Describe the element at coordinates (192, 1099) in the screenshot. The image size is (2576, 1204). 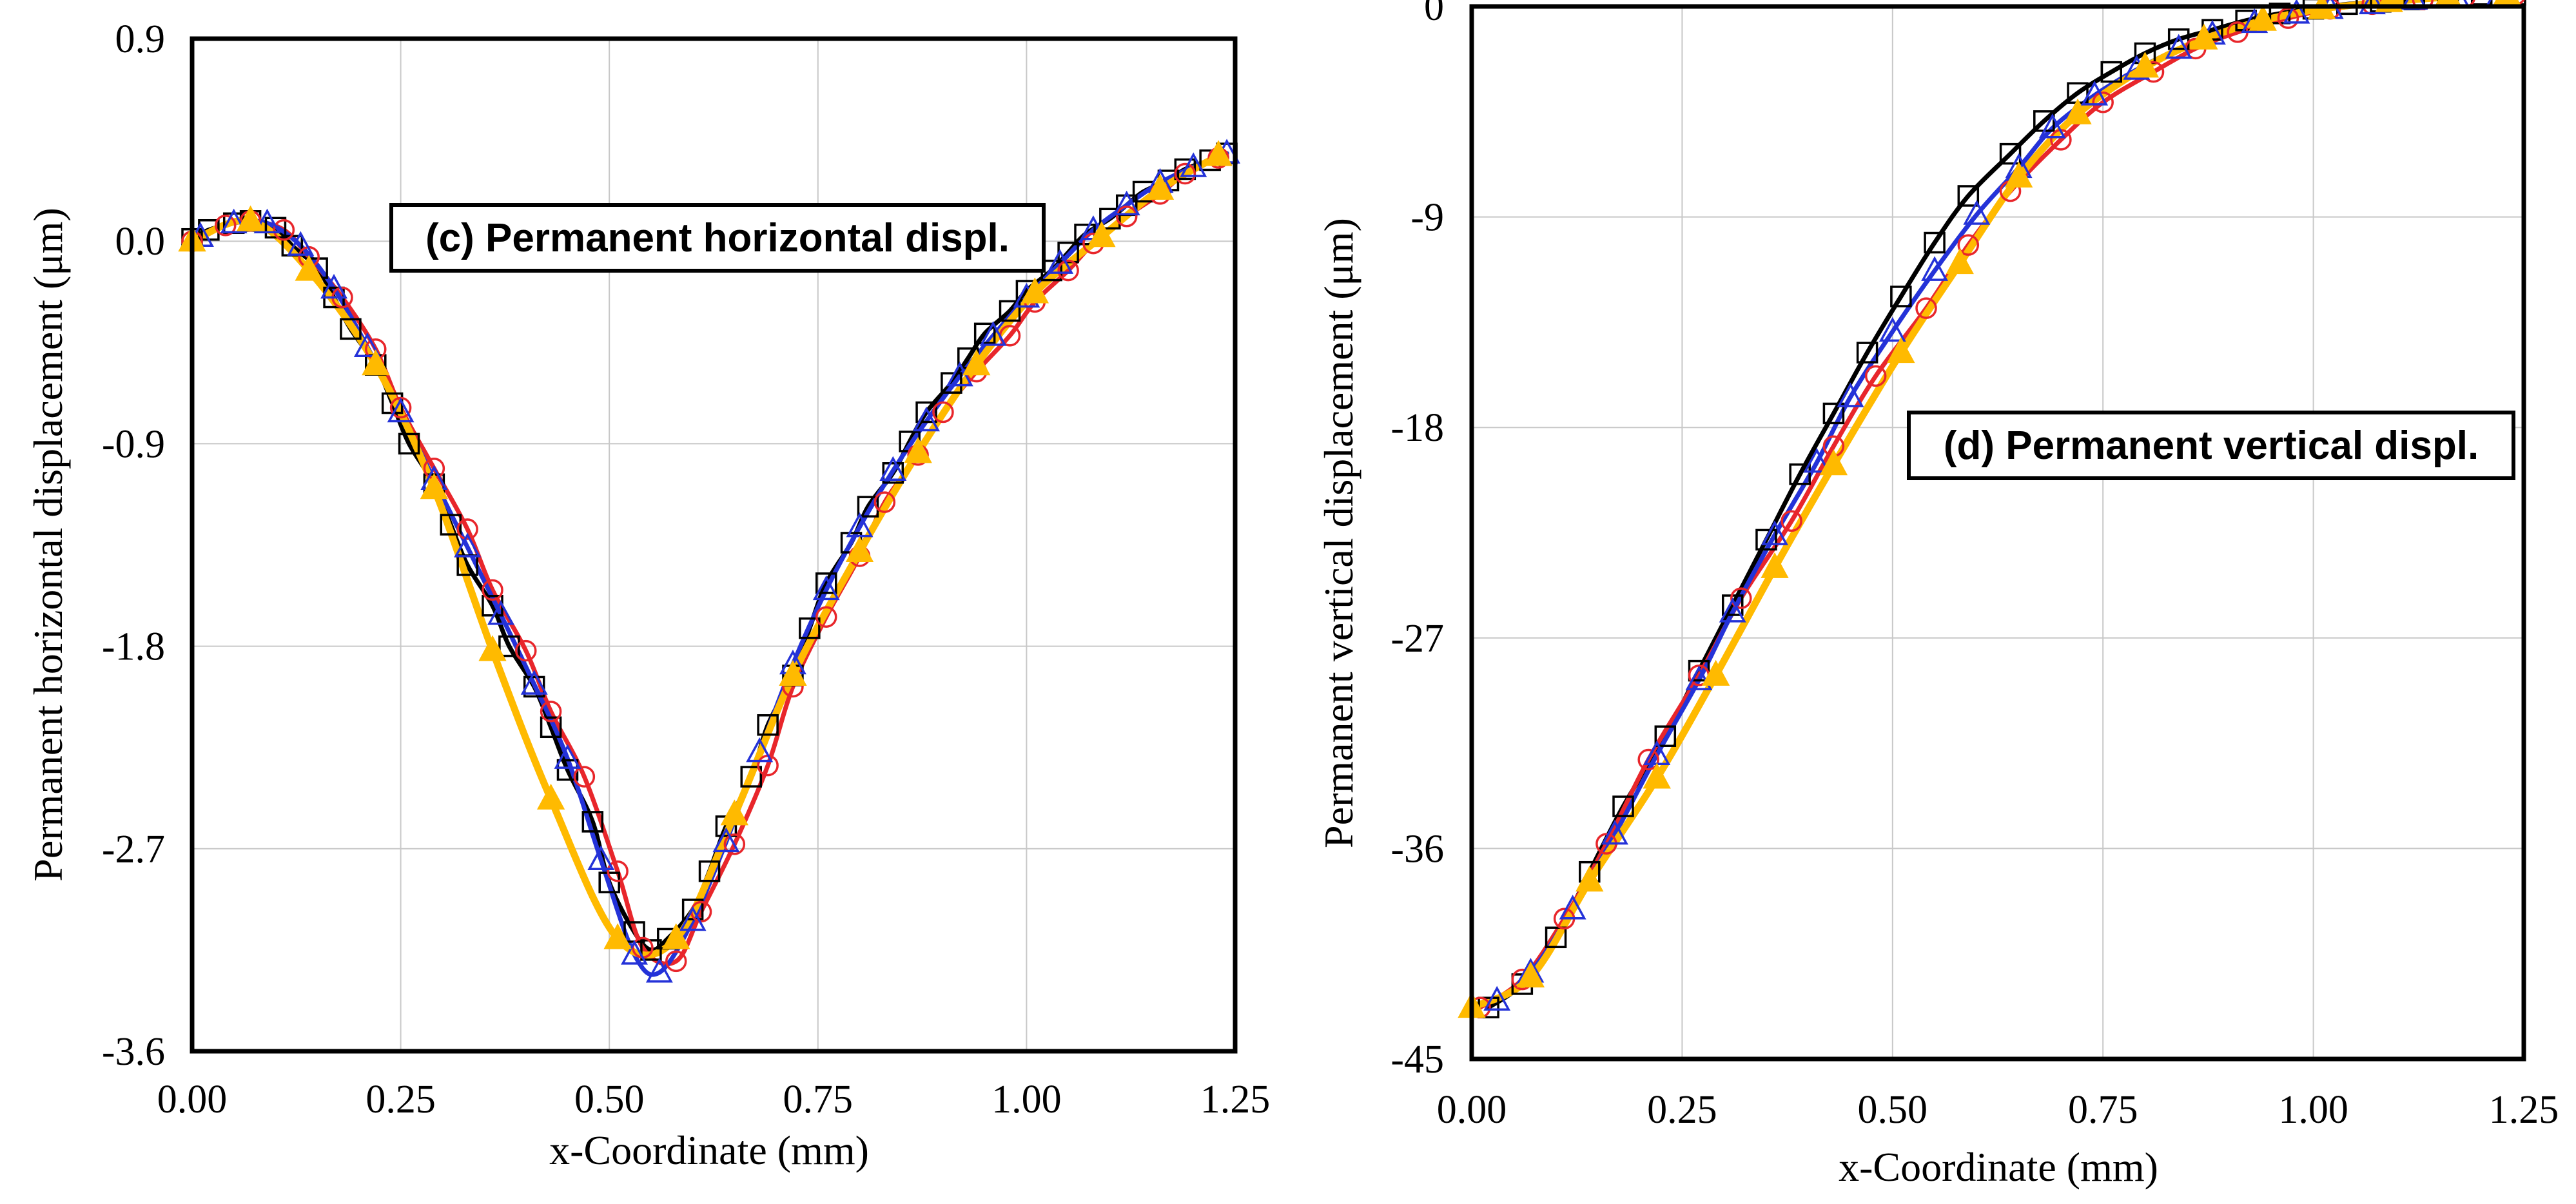
I see `chart-c-xtick-label: 0.00` at that location.